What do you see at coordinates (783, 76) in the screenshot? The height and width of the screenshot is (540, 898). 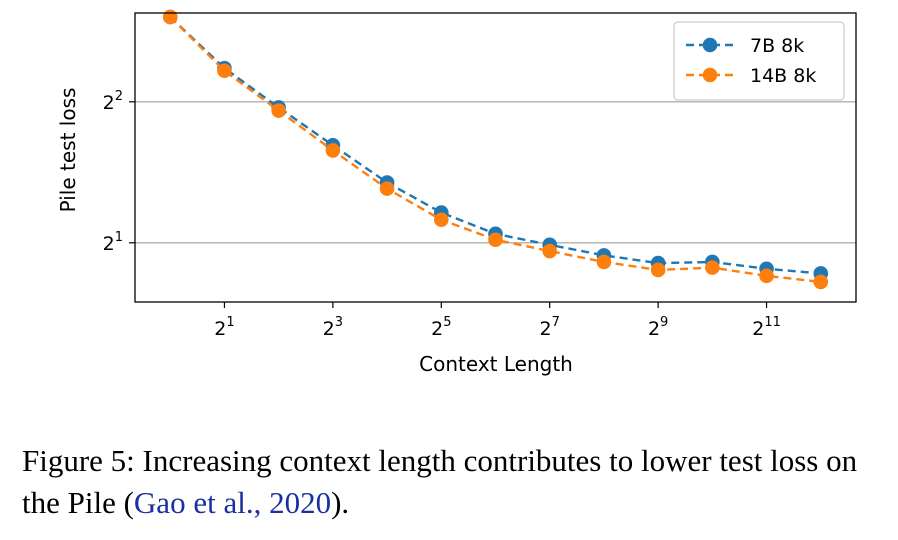 I see `legend-label: 14B 8k` at bounding box center [783, 76].